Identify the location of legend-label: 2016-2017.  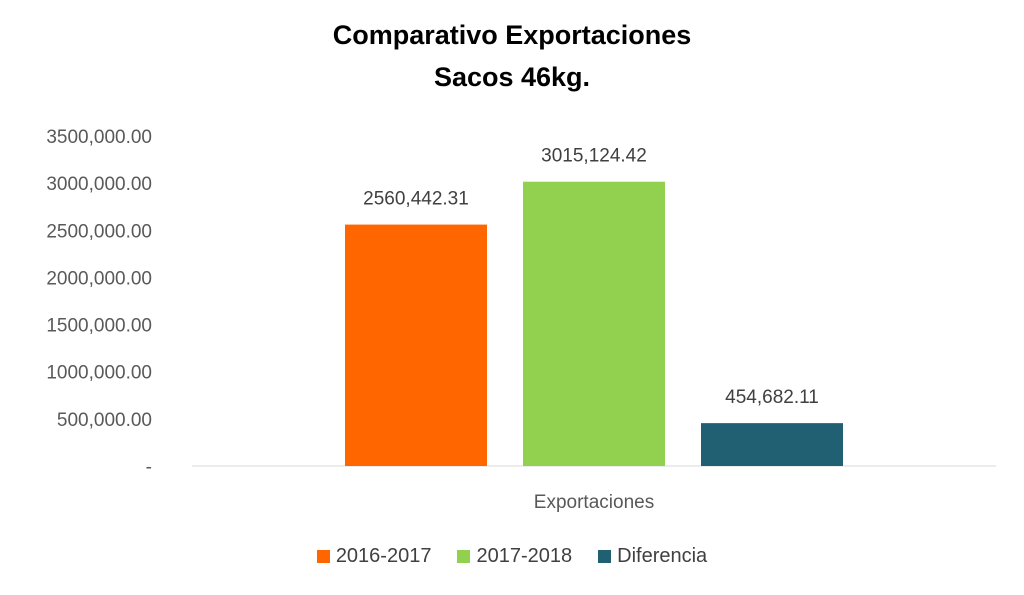
(383, 556).